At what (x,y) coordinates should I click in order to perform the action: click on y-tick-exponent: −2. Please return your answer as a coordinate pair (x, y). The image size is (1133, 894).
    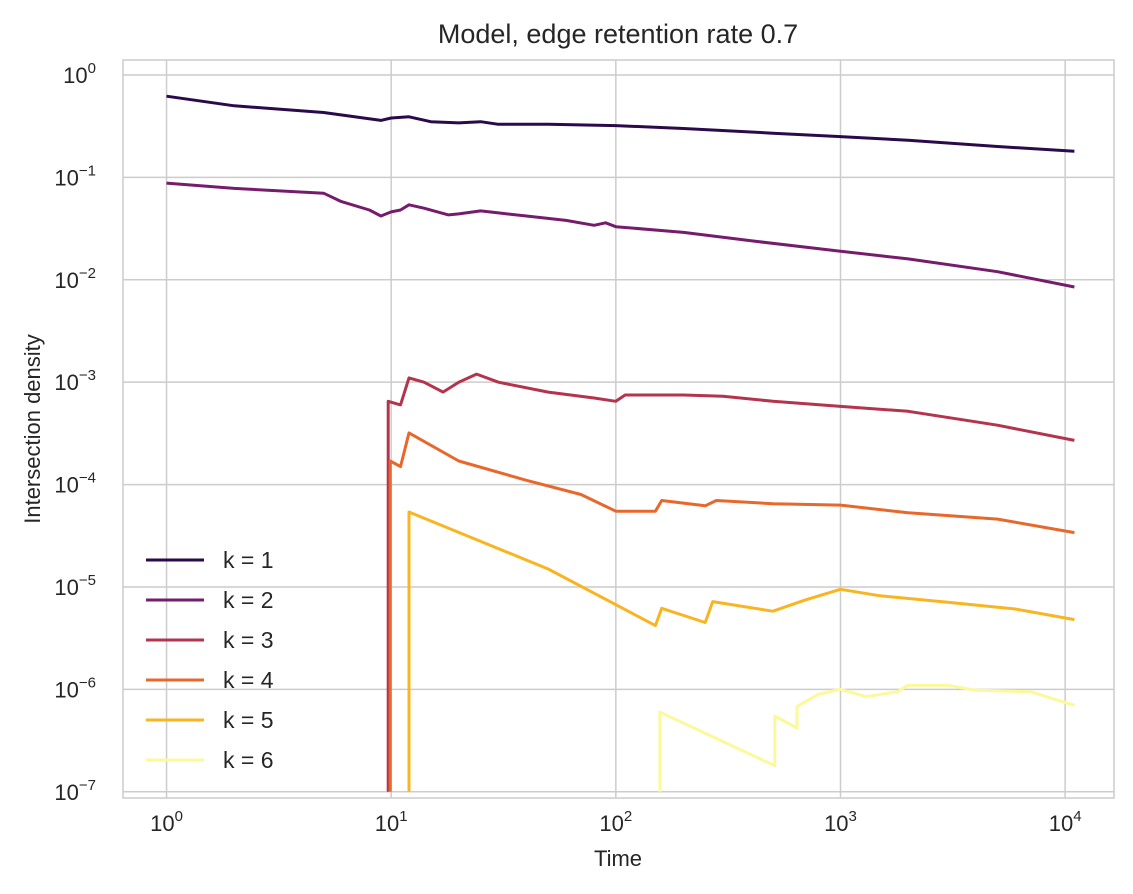
    Looking at the image, I should click on (87, 273).